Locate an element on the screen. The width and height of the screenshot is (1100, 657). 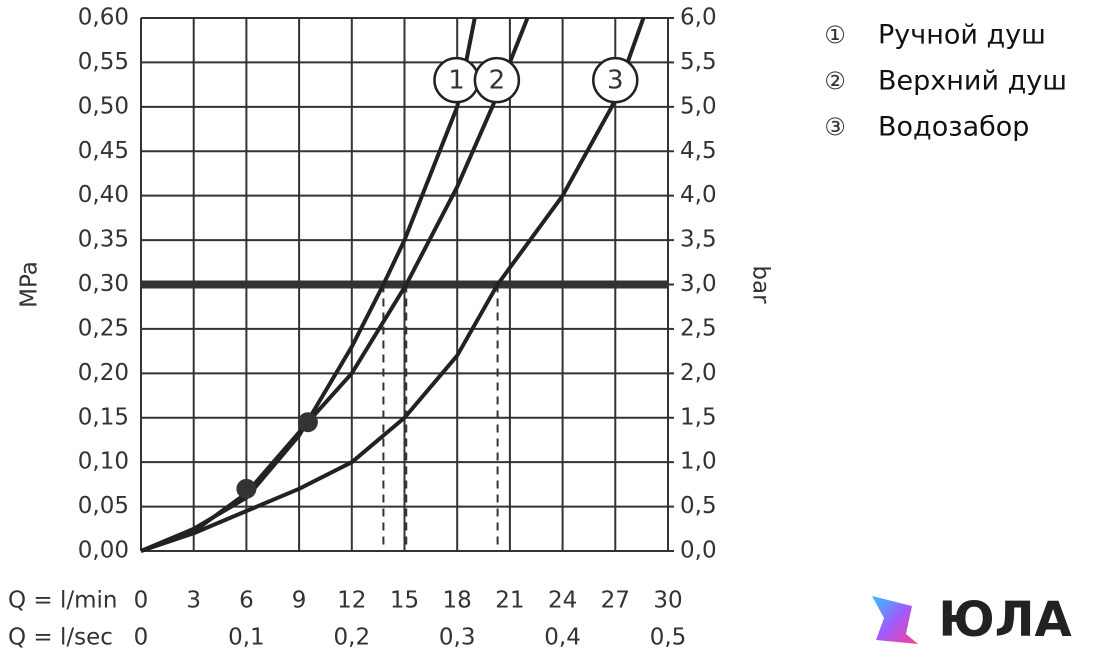
x2-tick-label: 0 is located at coordinates (141, 638).